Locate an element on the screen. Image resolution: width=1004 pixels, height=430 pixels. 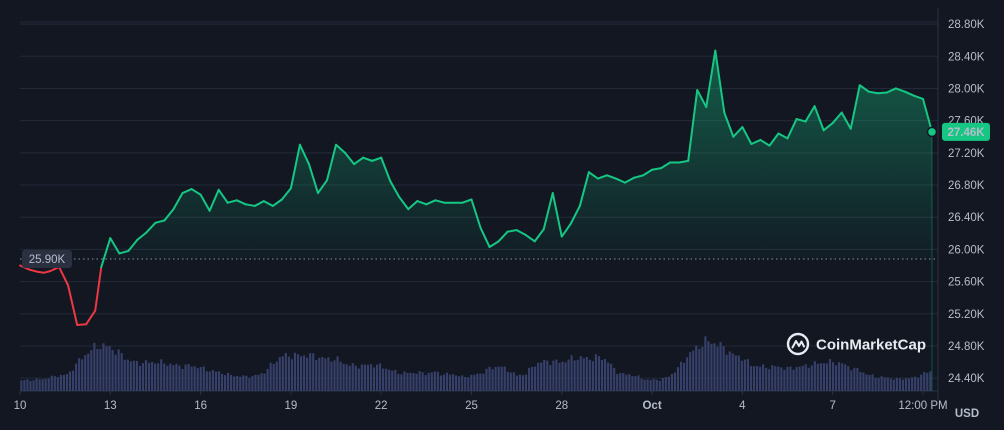
y-tick-label: 26.00K is located at coordinates (966, 250).